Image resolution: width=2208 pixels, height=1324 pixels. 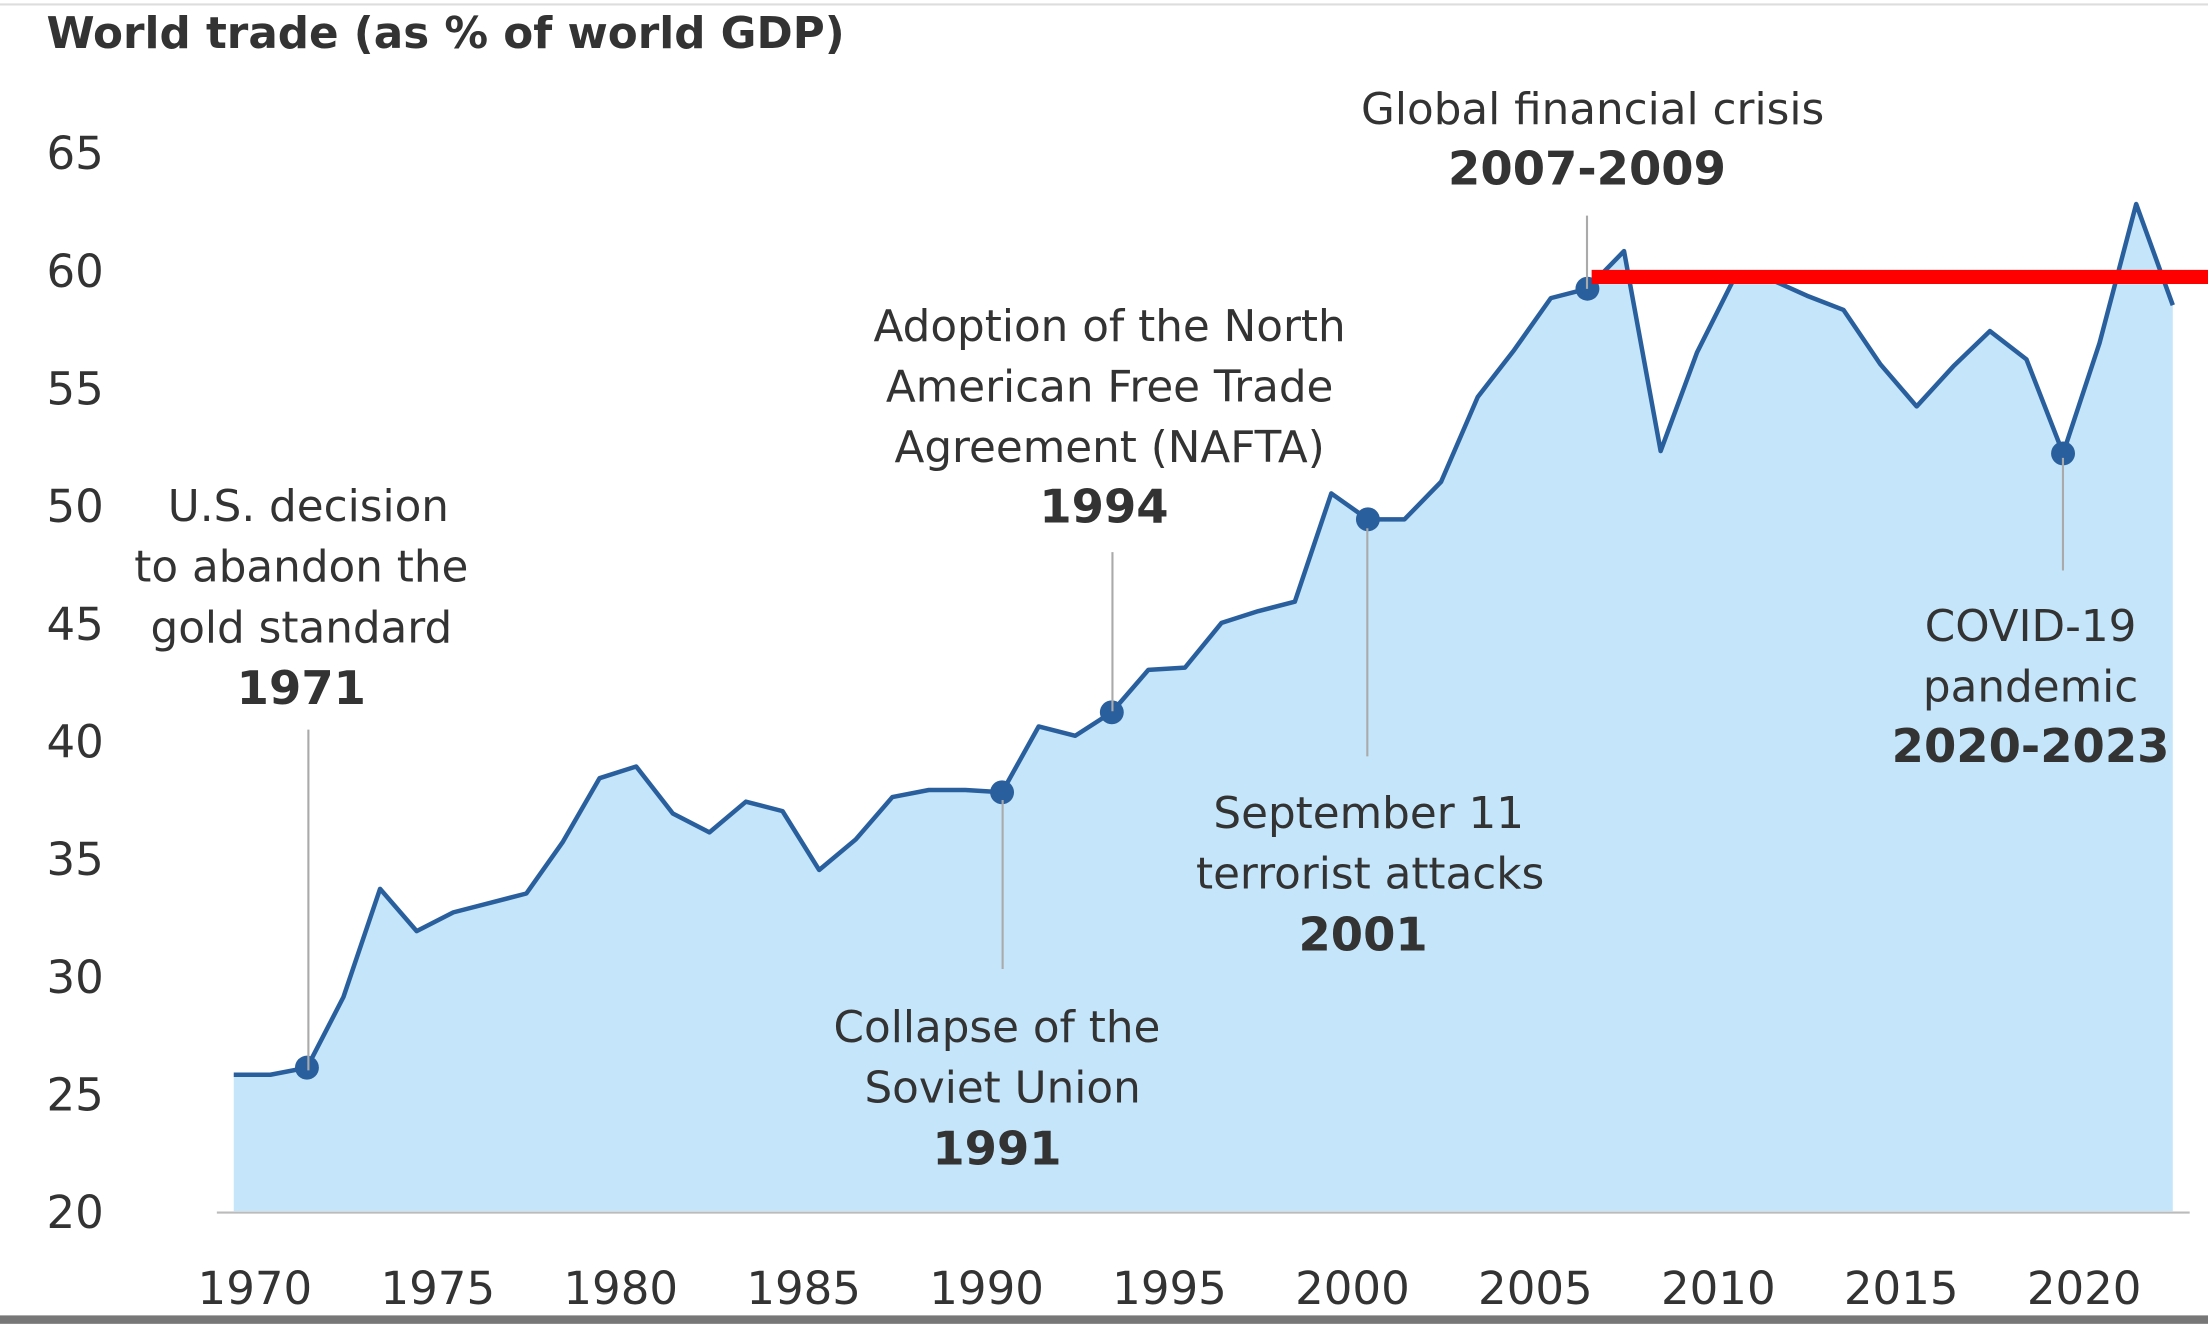 I want to click on chart-title: World trade (as % of world GDP), so click(x=445, y=33).